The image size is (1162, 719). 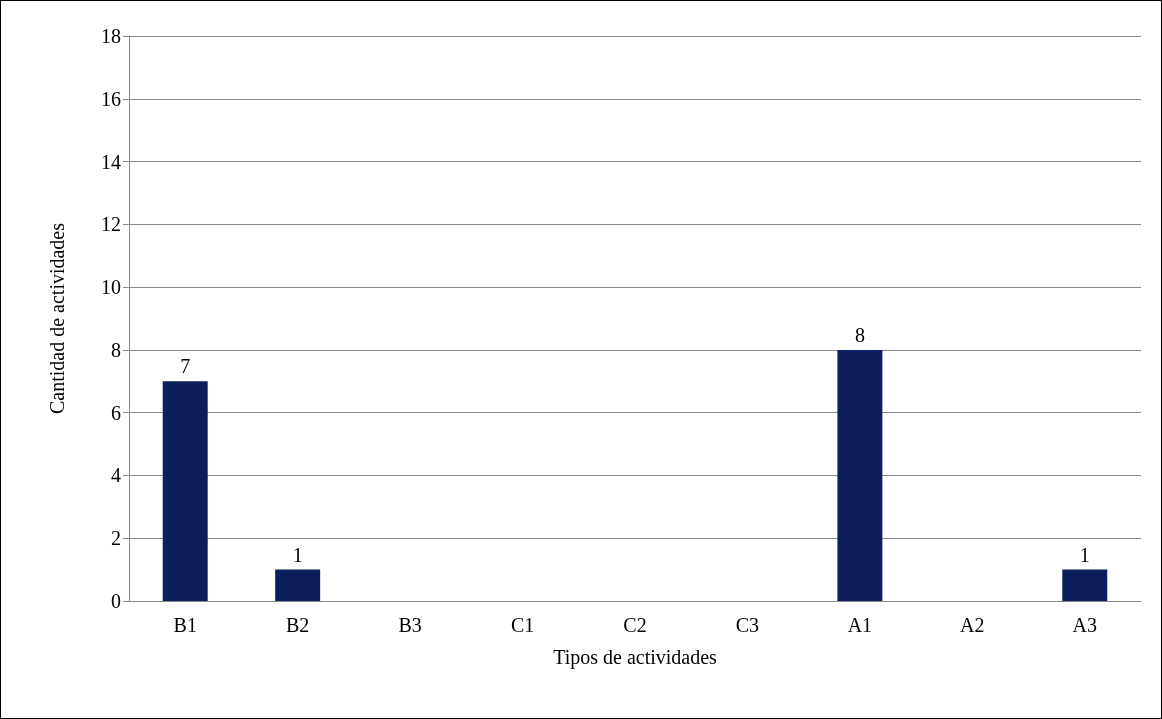 I want to click on x-tick-label: C2, so click(x=635, y=625).